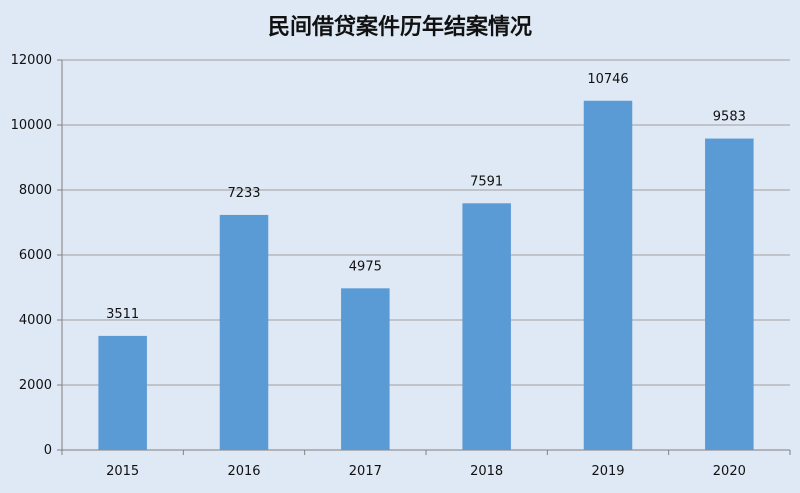 This screenshot has height=493, width=800. Describe the element at coordinates (607, 471) in the screenshot. I see `x-tick-label-2019: 2019` at that location.